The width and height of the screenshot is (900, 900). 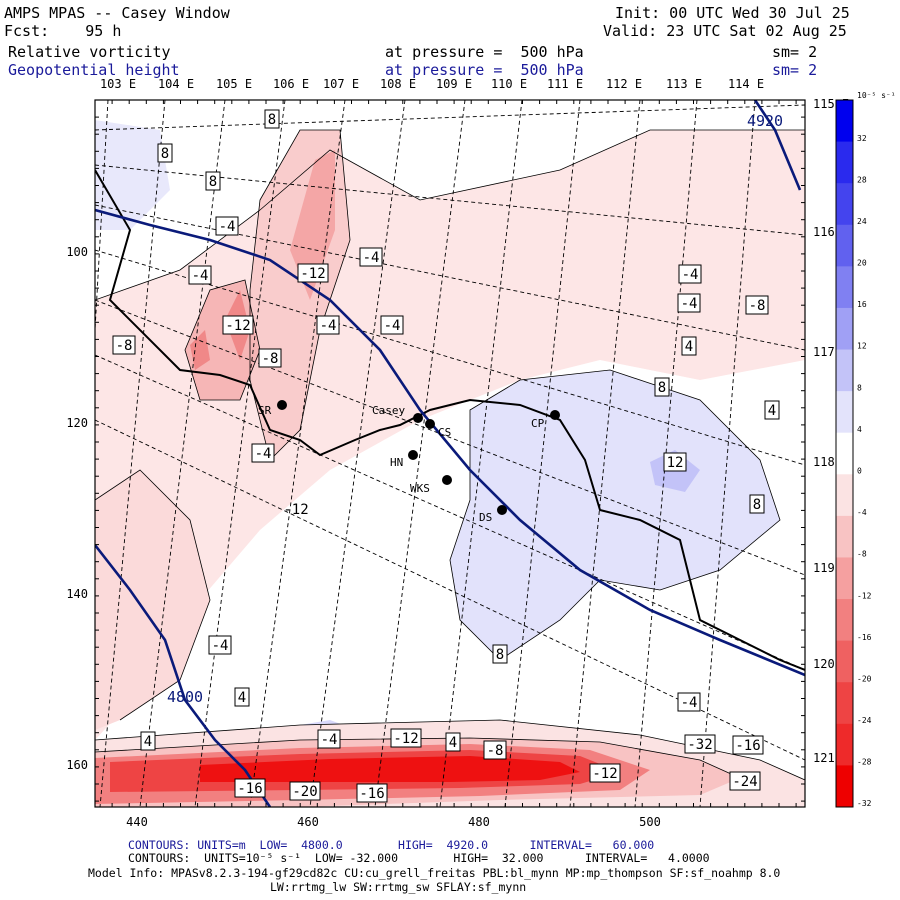 What do you see at coordinates (732, 13) in the screenshot?
I see `init-time: Init: 00 UTC Wed 30 Jul 25` at bounding box center [732, 13].